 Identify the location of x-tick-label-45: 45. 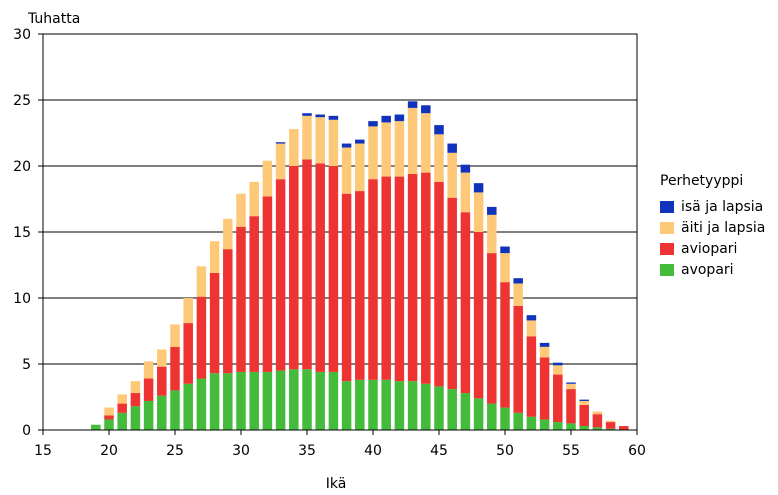
(439, 451).